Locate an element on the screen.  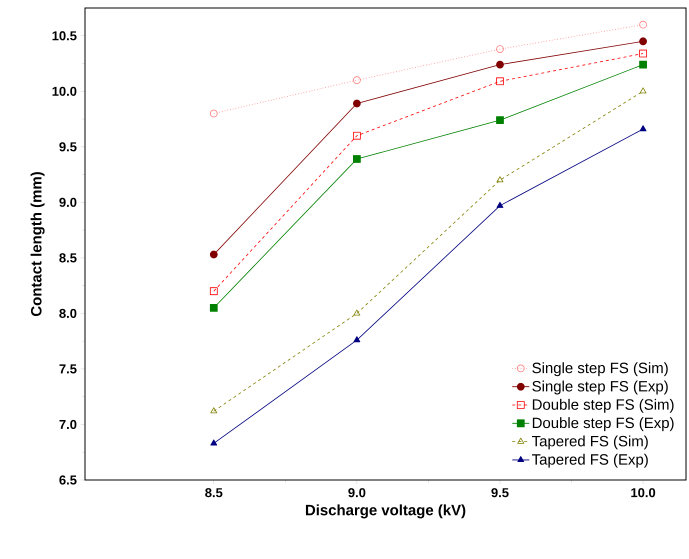
y-tick-label: 7.0 is located at coordinates (67, 425).